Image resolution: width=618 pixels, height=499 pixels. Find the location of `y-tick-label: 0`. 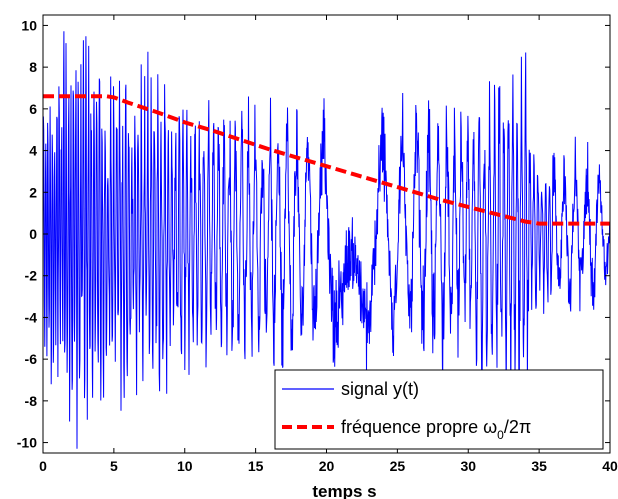

y-tick-label: 0 is located at coordinates (33, 234).